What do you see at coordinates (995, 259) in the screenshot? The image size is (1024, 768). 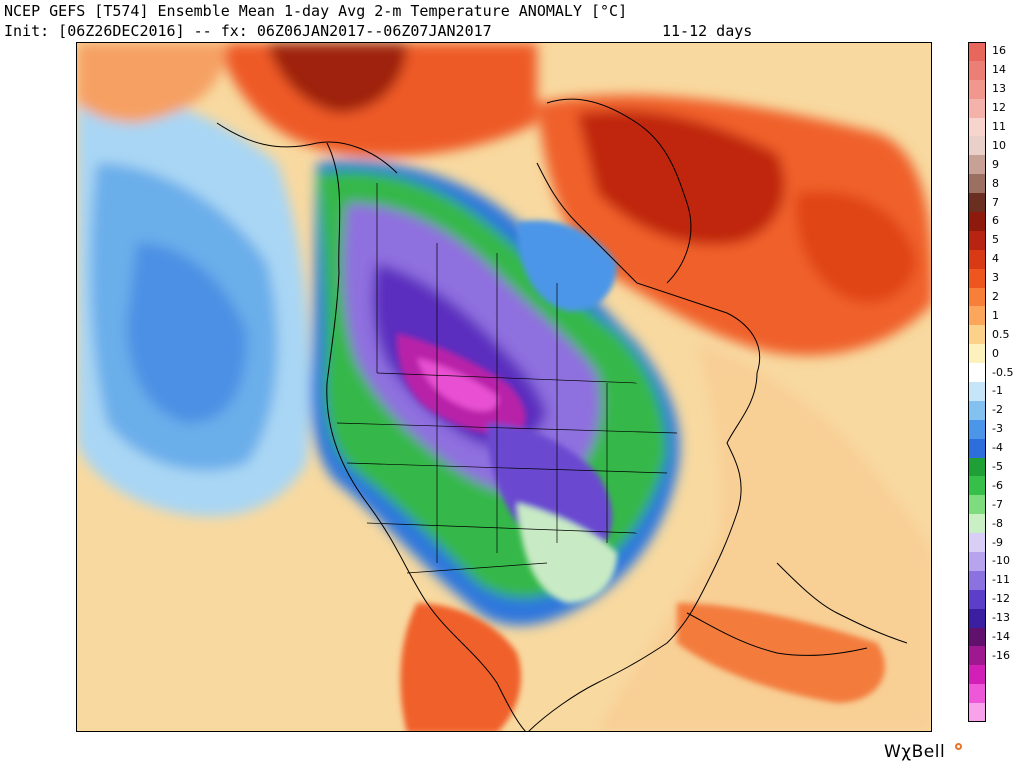 I see `legend-label: 4` at bounding box center [995, 259].